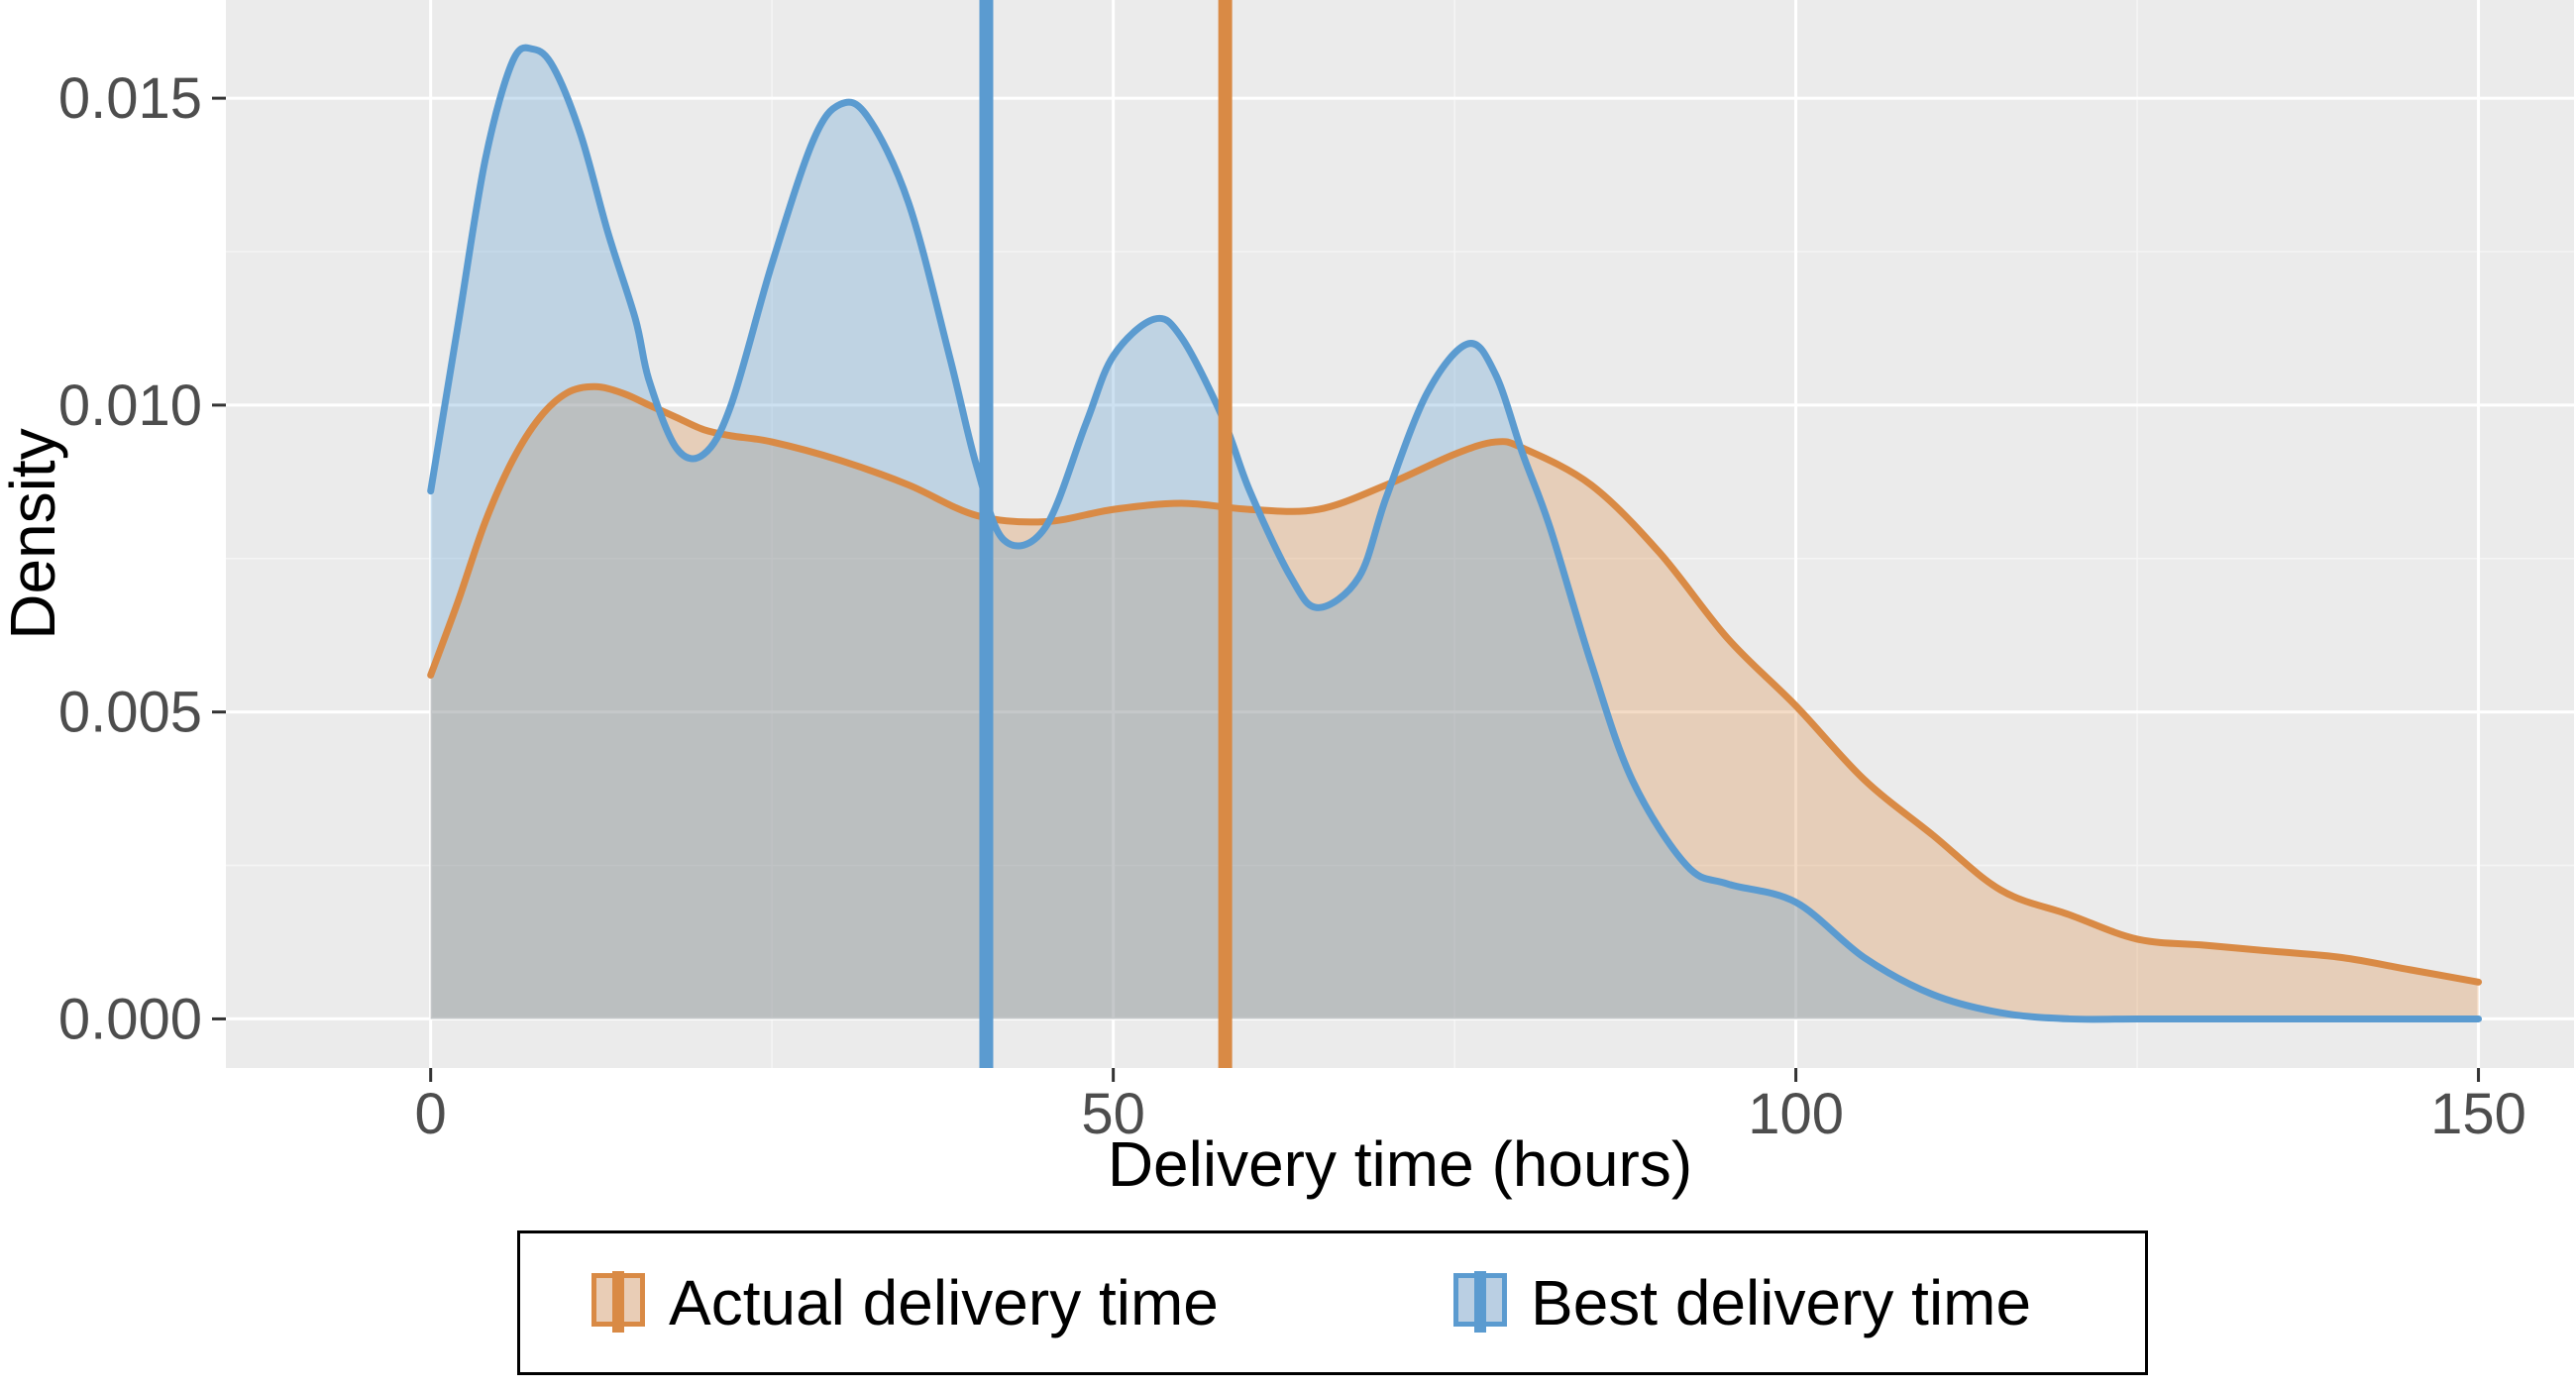  Describe the element at coordinates (130, 98) in the screenshot. I see `y-tick-label: 0.015` at that location.